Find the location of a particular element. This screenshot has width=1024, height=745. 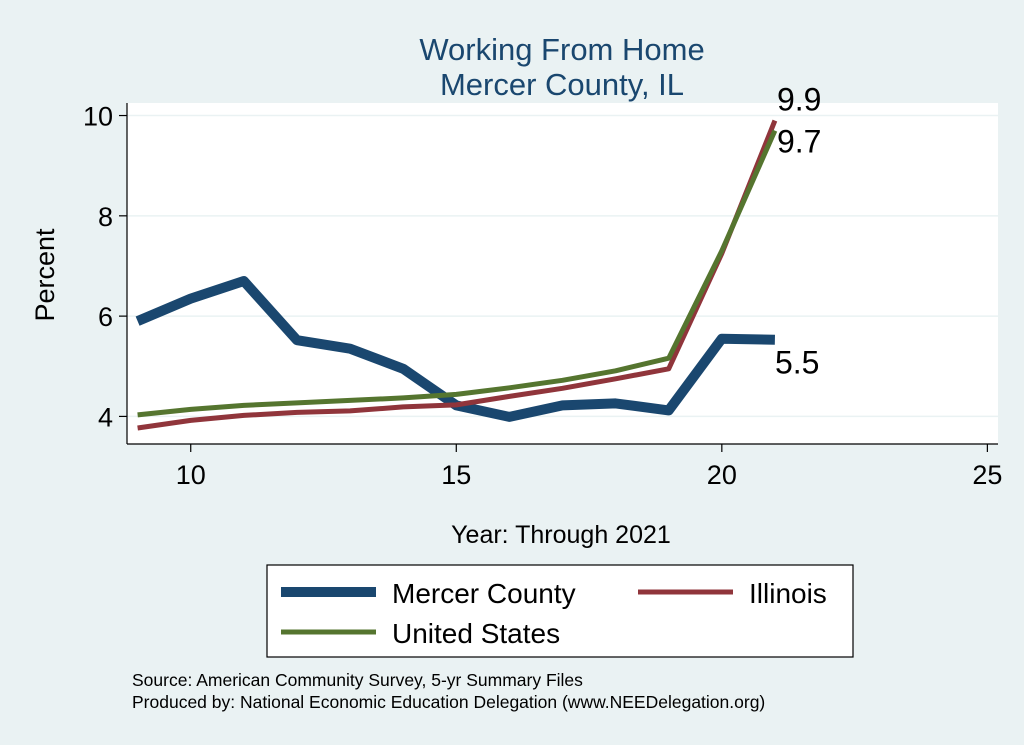

y-tick-label: 8 is located at coordinates (105, 217).